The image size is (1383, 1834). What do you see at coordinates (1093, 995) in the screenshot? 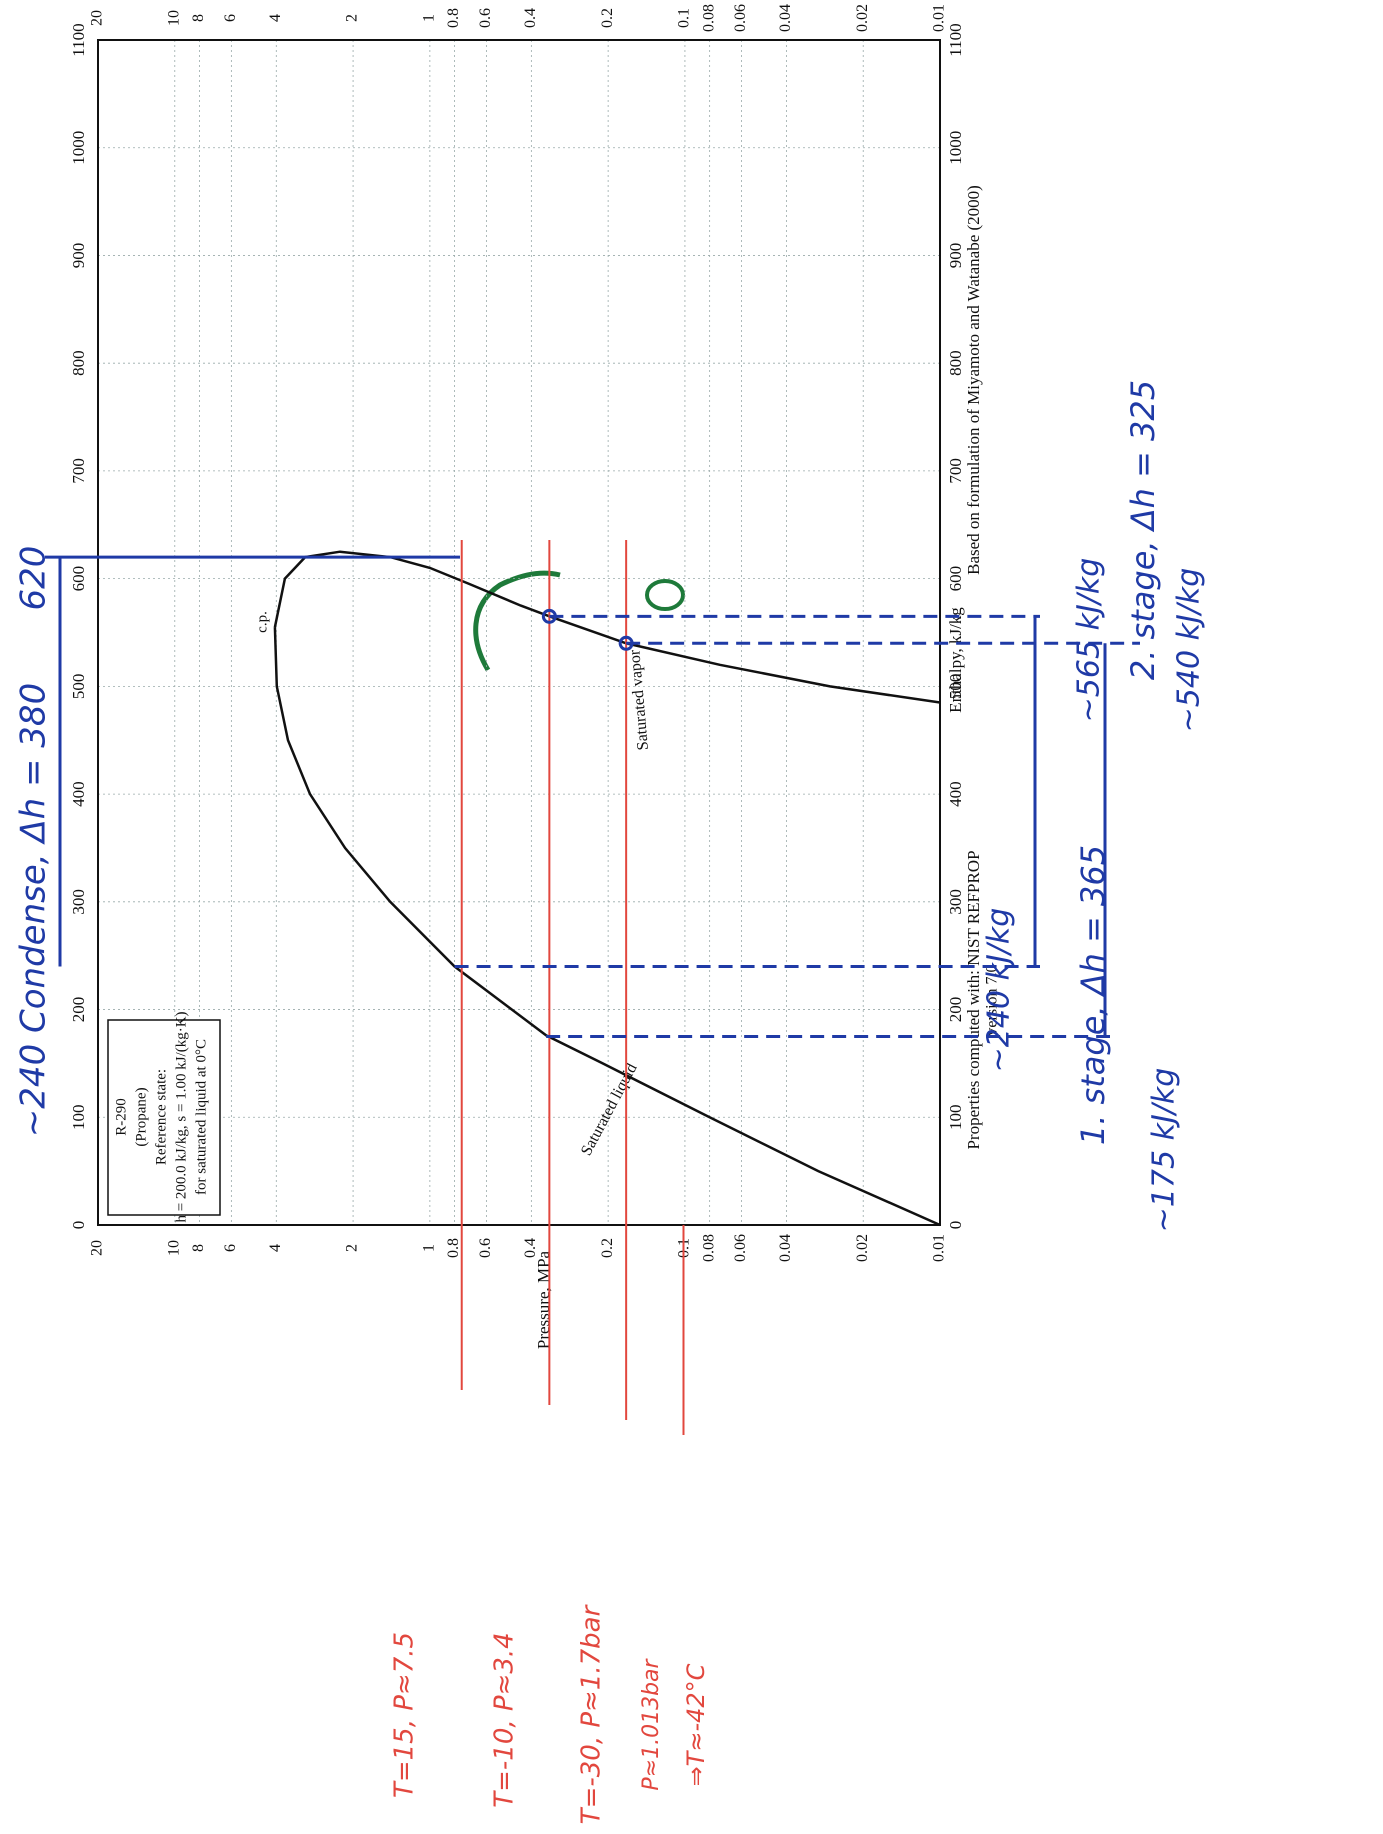
I see `handwritten-note: 1. stage, Δh = 365` at bounding box center [1093, 995].